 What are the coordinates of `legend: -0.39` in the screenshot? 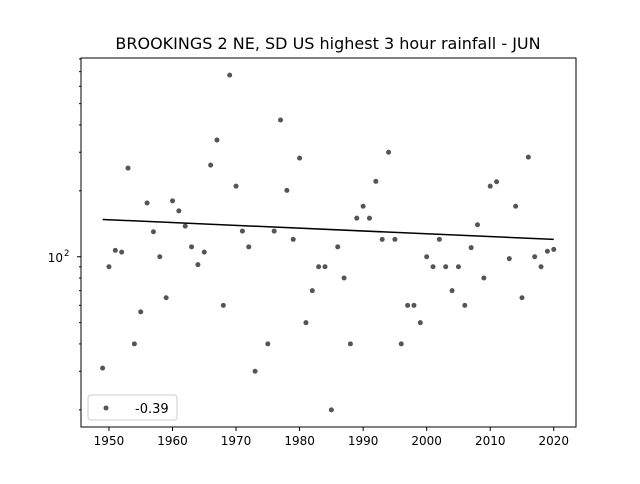 It's located at (132, 407).